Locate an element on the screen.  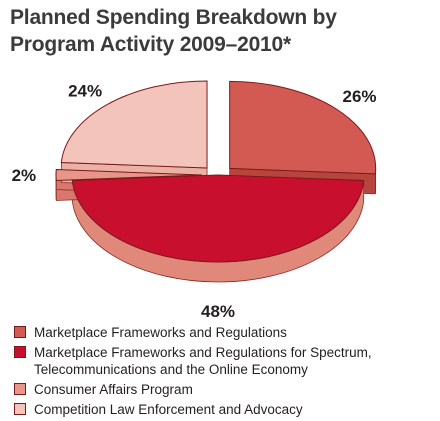
slice-percent-label: 2% is located at coordinates (24, 175).